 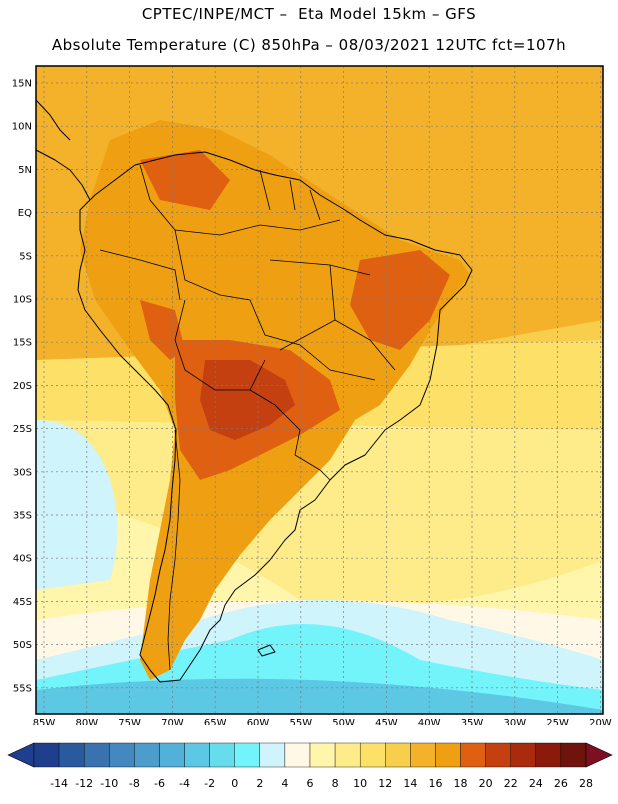 I want to click on legend-tick-label: 22, so click(x=511, y=783).